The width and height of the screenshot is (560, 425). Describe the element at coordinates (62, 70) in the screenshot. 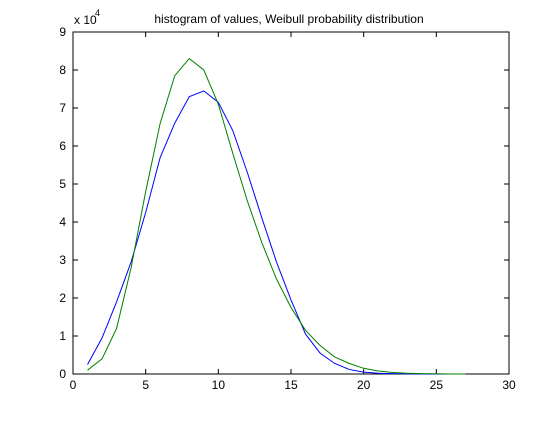

I see `y-tick-label: 8` at that location.